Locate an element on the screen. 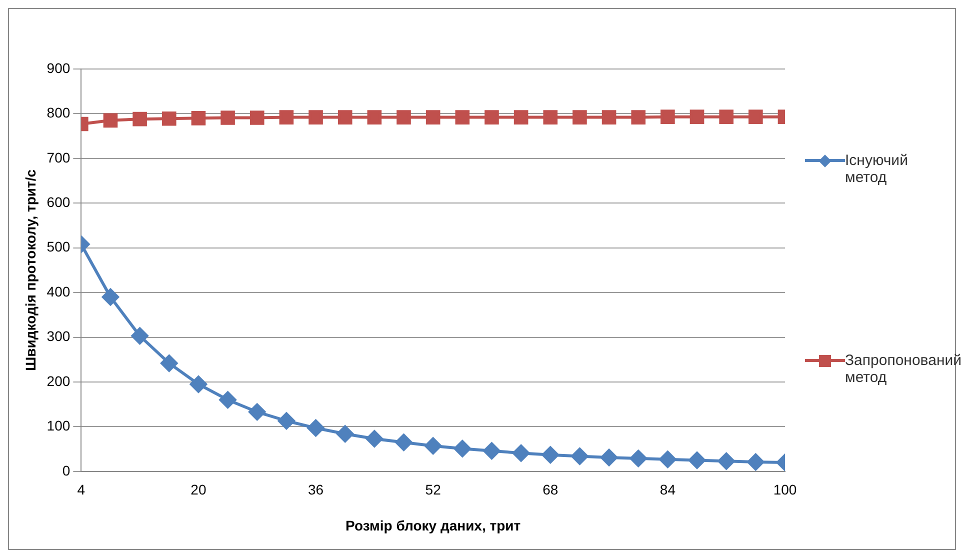 The image size is (966, 560). y-tick-label: 700 is located at coordinates (58, 157).